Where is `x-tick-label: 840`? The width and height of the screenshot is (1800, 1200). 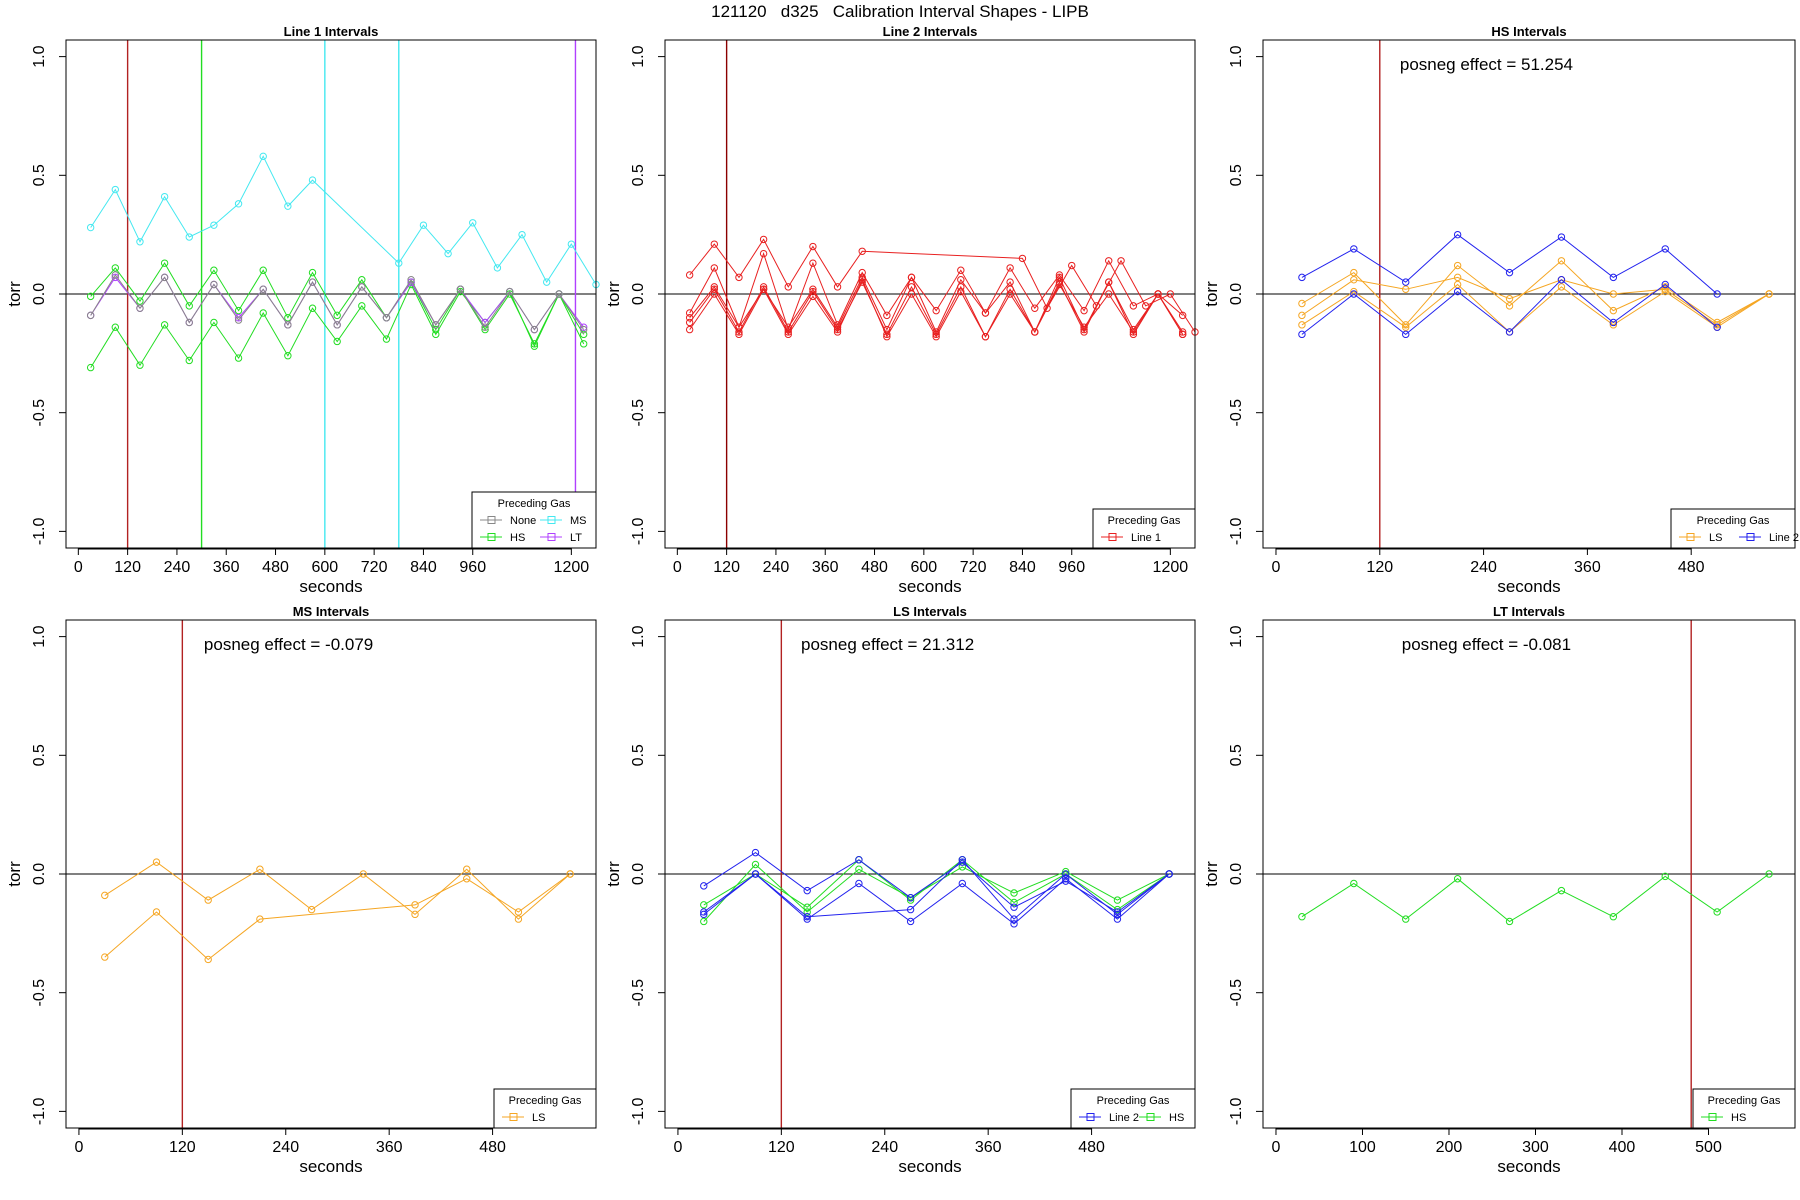
x-tick-label: 840 is located at coordinates (423, 567).